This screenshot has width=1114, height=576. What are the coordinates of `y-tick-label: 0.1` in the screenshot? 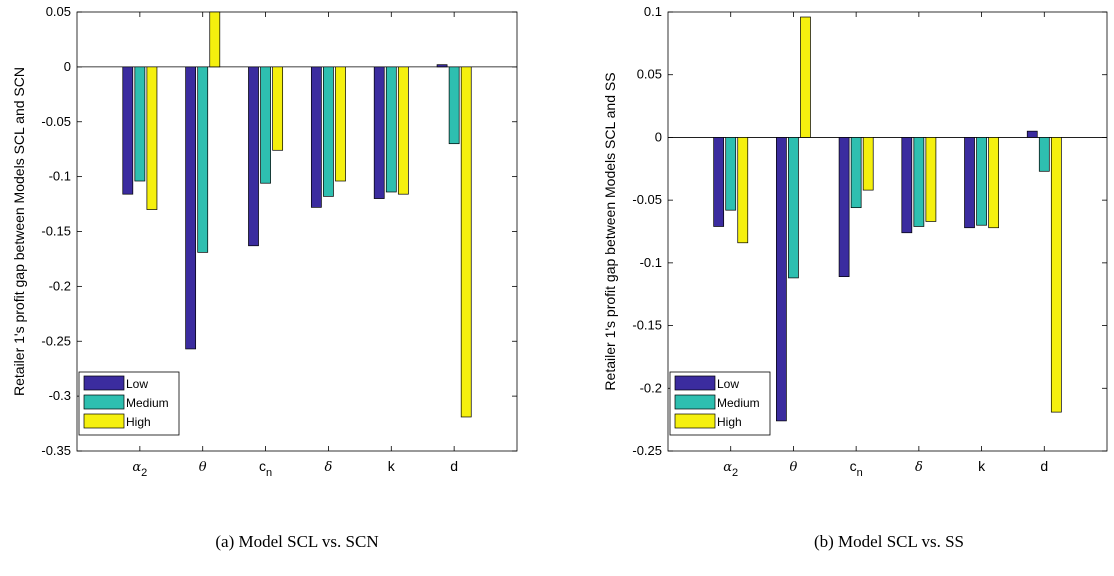 It's located at (653, 11).